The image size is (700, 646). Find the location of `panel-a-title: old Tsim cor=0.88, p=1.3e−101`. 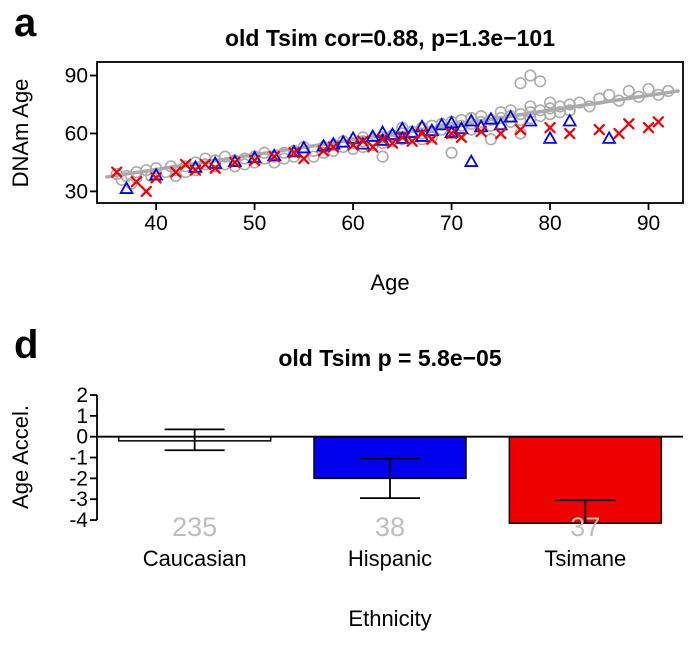

panel-a-title: old Tsim cor=0.88, p=1.3e−101 is located at coordinates (390, 38).